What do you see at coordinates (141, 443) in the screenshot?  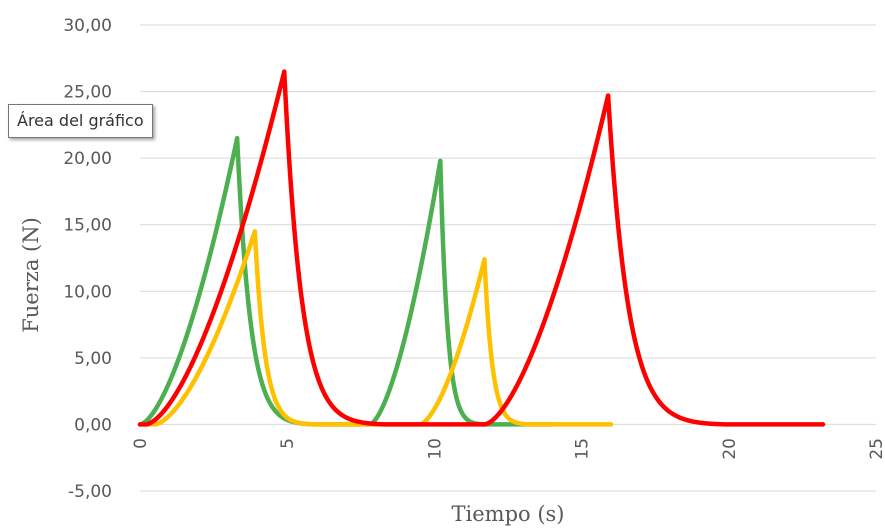 I see `x-tick-label: 0` at bounding box center [141, 443].